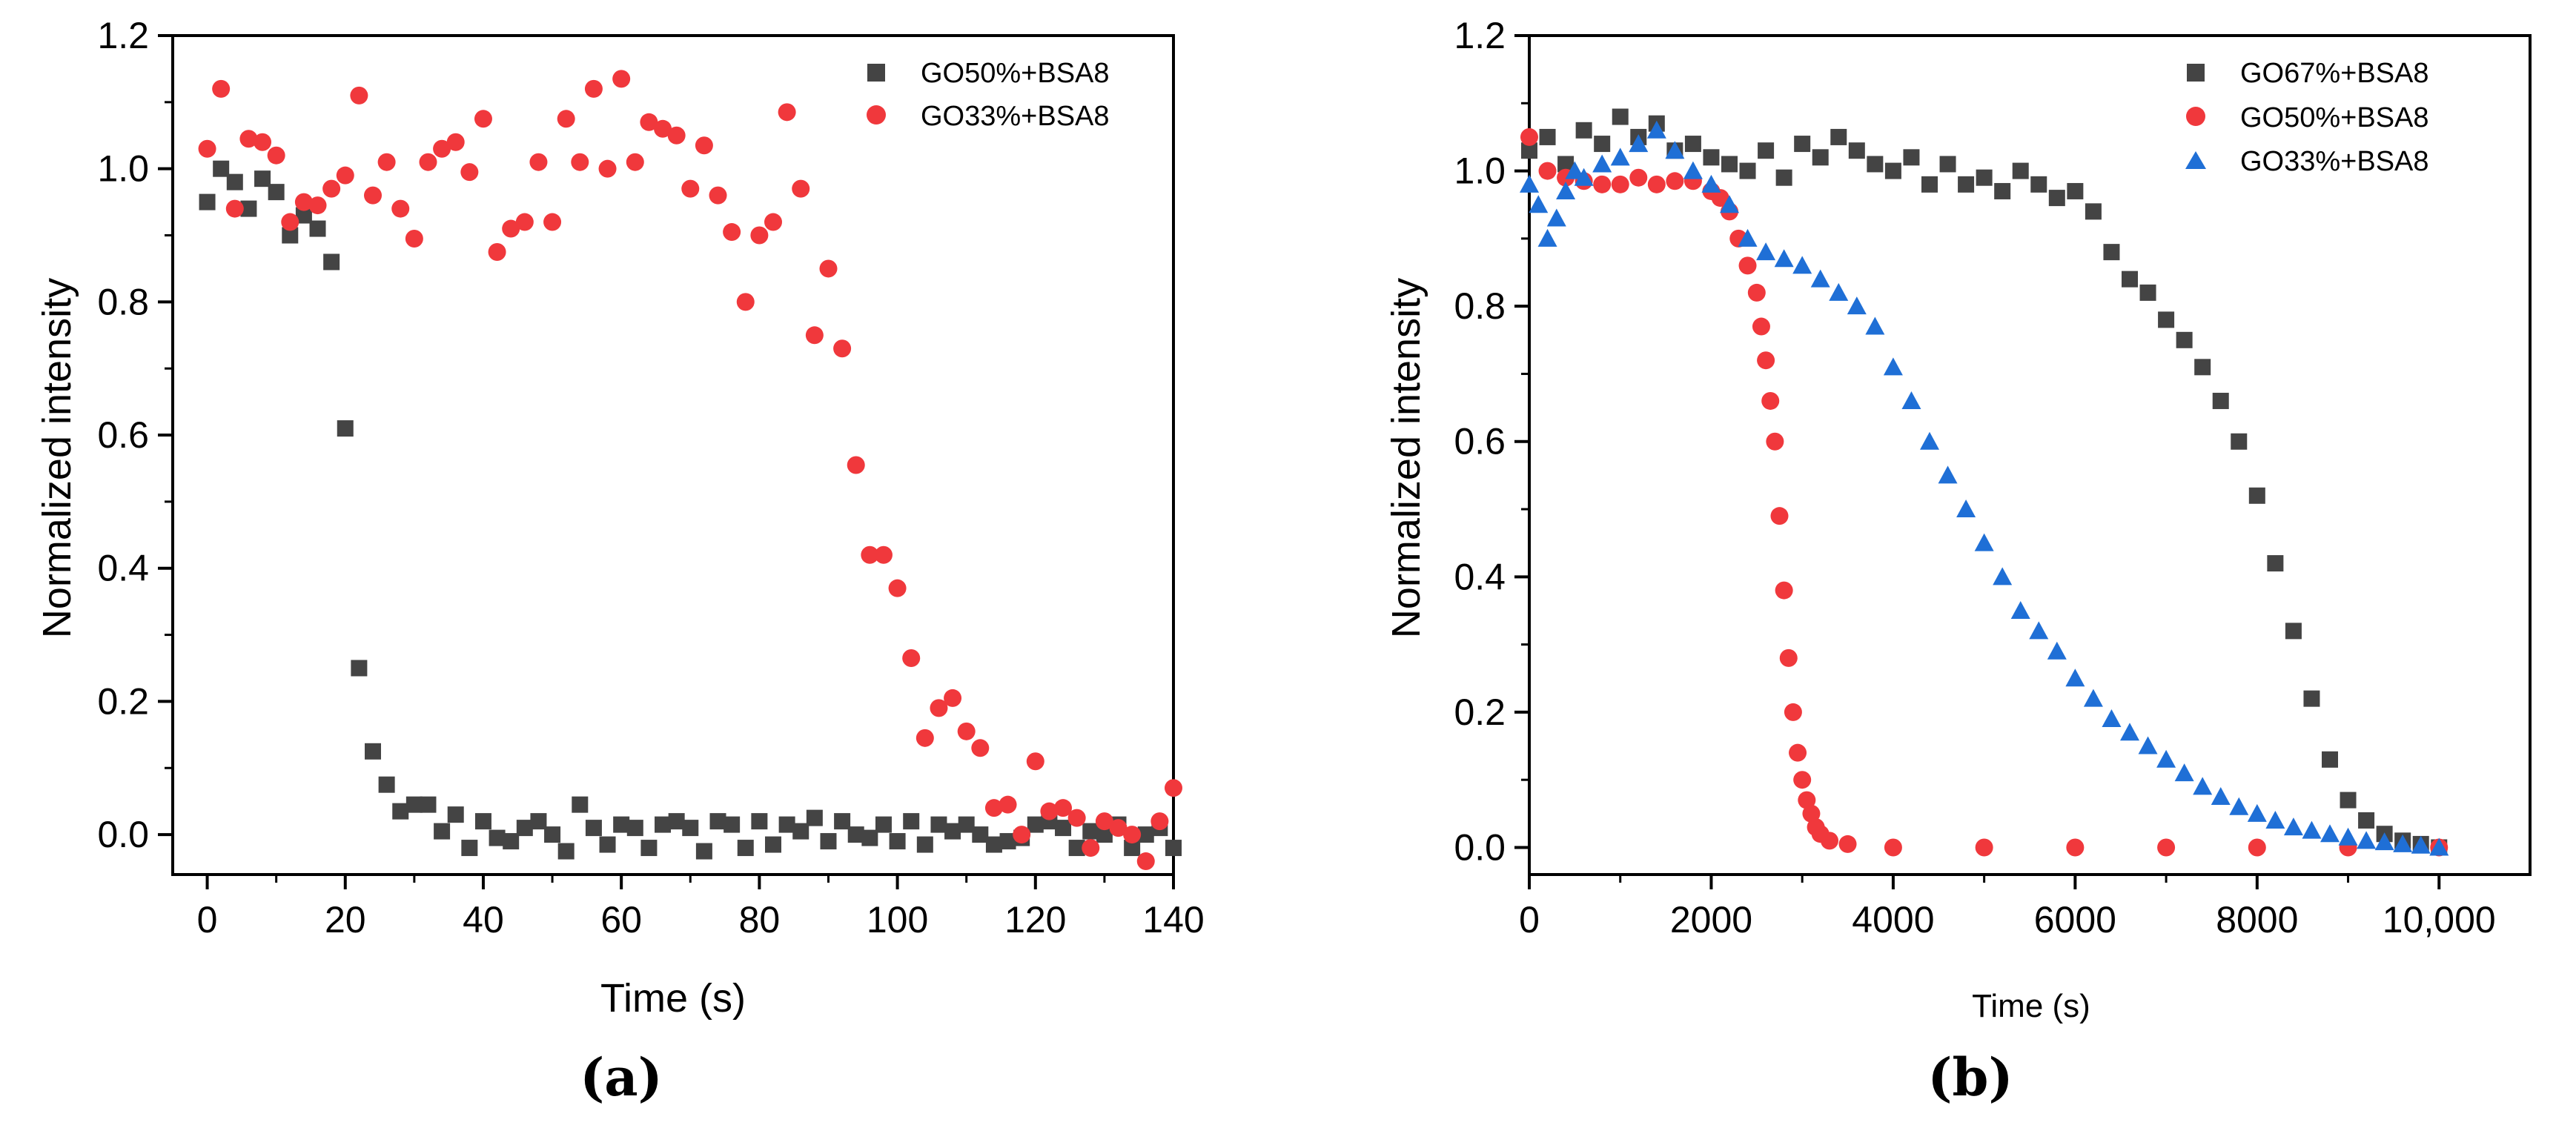 This screenshot has width=2576, height=1128. Describe the element at coordinates (2195, 116) in the screenshot. I see `panel-b-legend-marker-go50` at that location.